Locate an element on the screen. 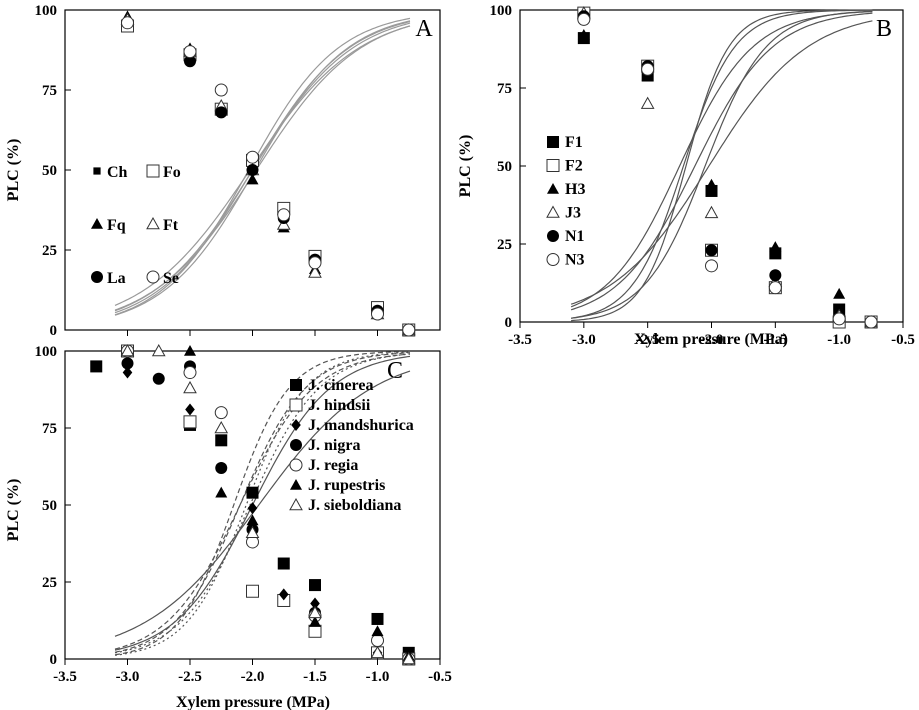  x-axis-label: Xylem pressure (MPa) is located at coordinates (253, 702).